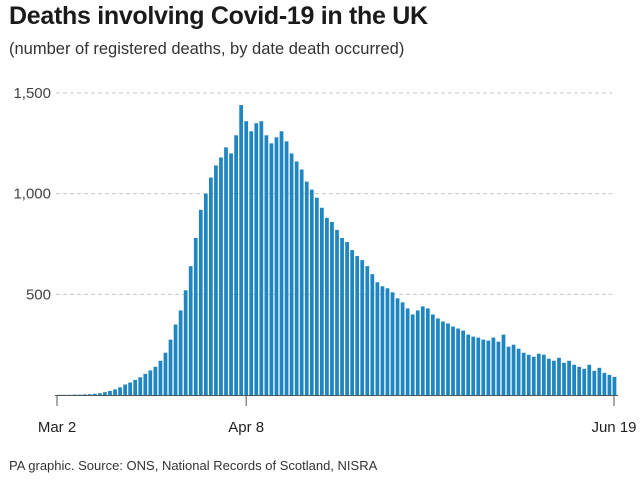  I want to click on chart-title: Deaths involving Covid-19 in the UK, so click(218, 16).